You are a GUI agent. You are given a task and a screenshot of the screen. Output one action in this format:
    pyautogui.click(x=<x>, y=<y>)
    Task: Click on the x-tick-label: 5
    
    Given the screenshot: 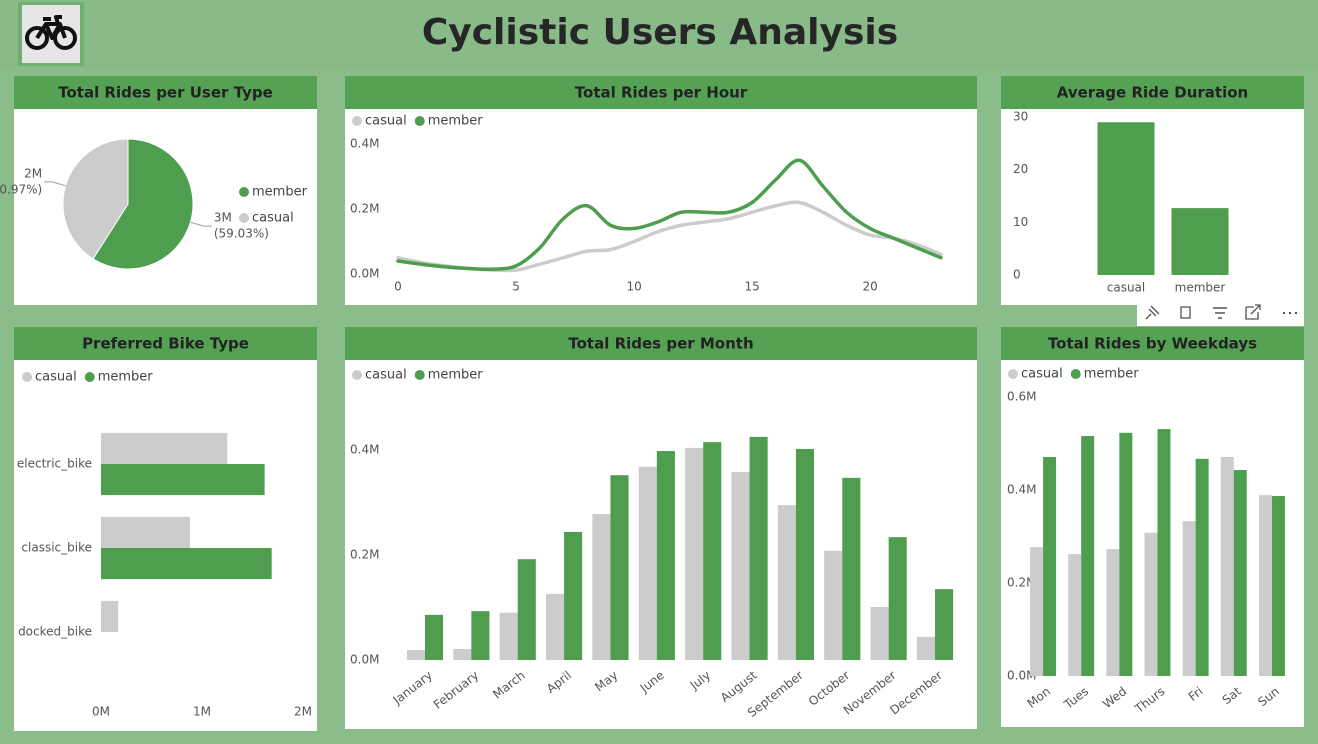 What is the action you would take?
    pyautogui.click(x=516, y=287)
    